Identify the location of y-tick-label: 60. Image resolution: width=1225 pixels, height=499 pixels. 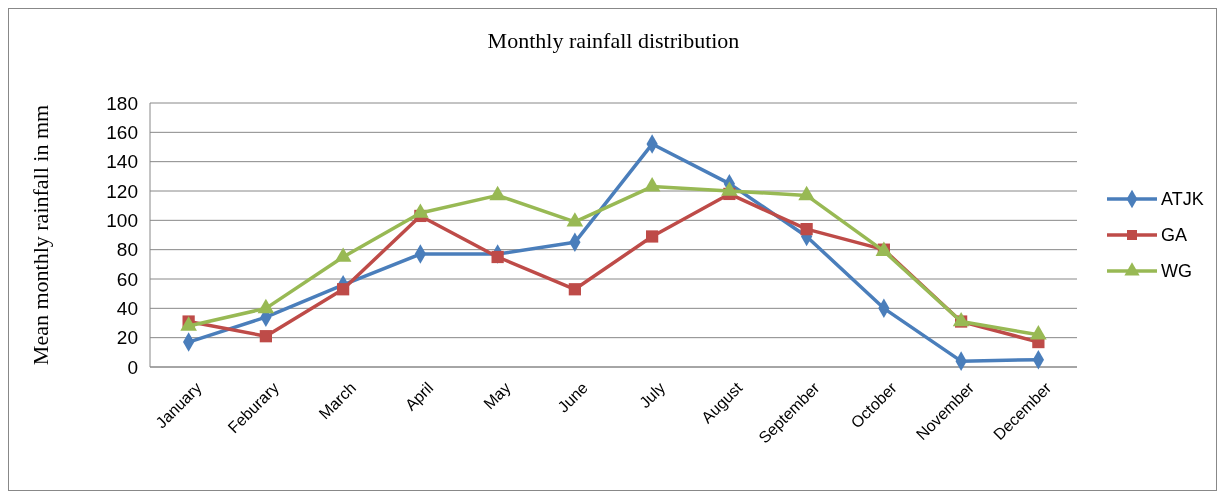
(127, 279).